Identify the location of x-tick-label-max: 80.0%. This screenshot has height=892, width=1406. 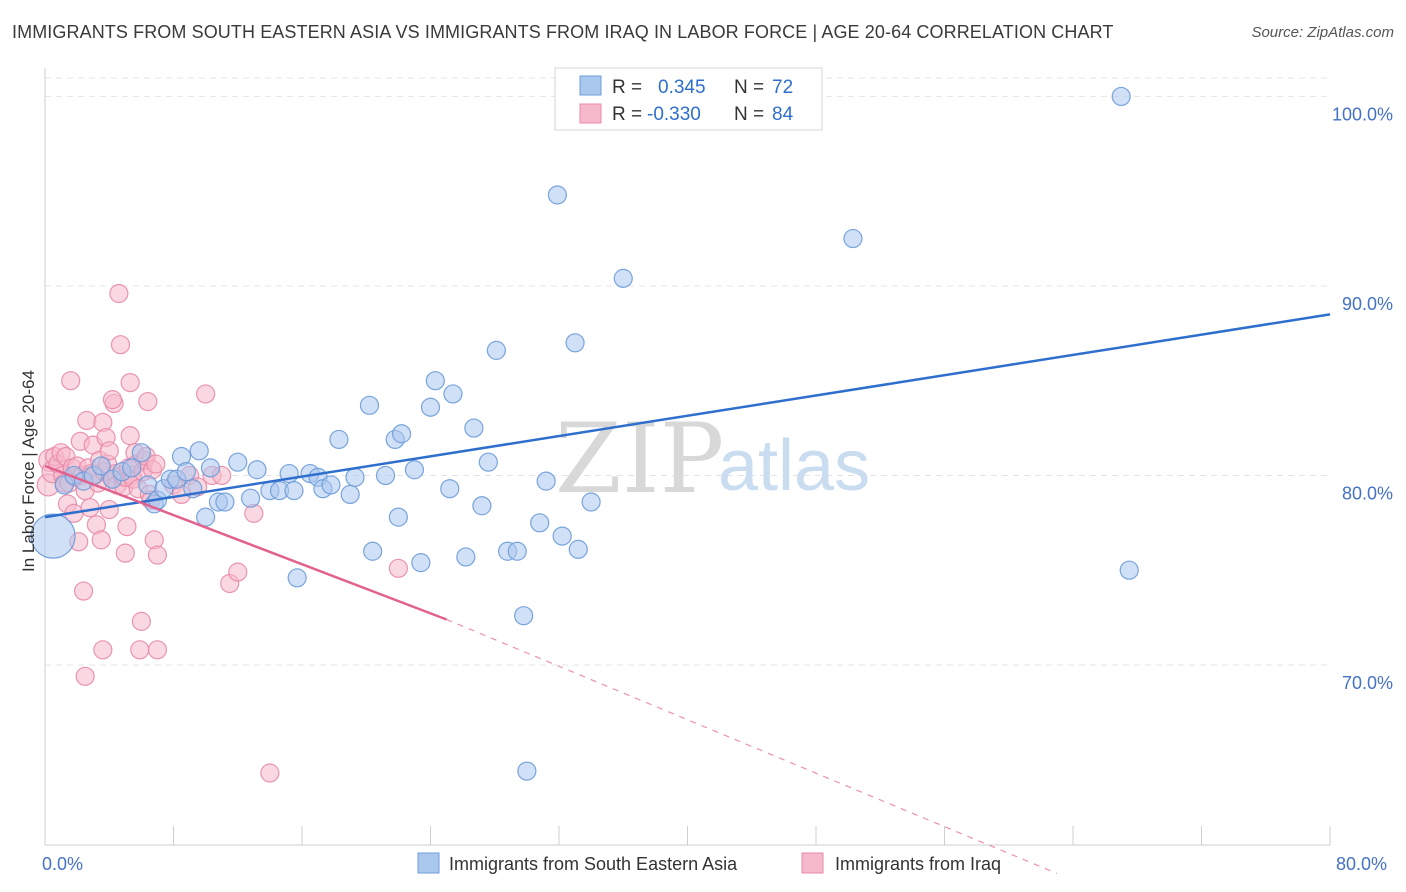
(1361, 864).